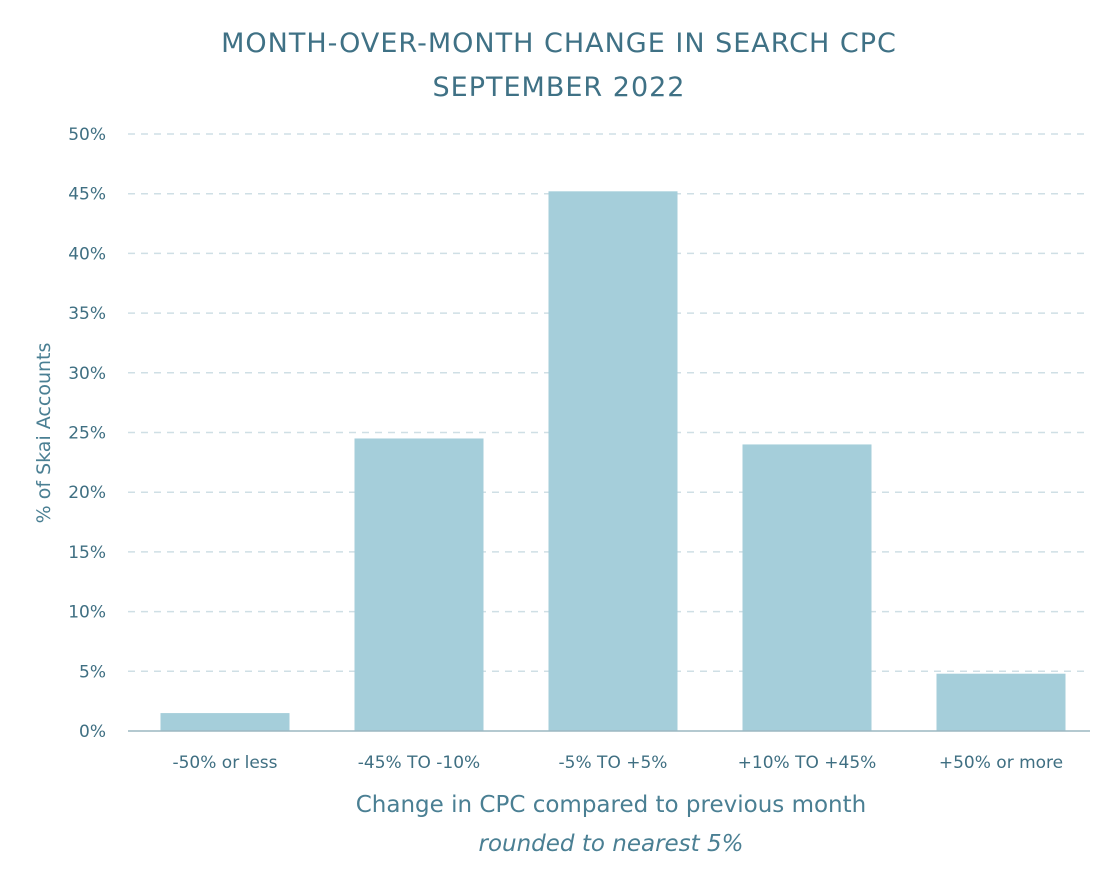 This screenshot has height=885, width=1119. Describe the element at coordinates (559, 87) in the screenshot. I see `chart-subtitle: SEPTEMBER 2022` at that location.